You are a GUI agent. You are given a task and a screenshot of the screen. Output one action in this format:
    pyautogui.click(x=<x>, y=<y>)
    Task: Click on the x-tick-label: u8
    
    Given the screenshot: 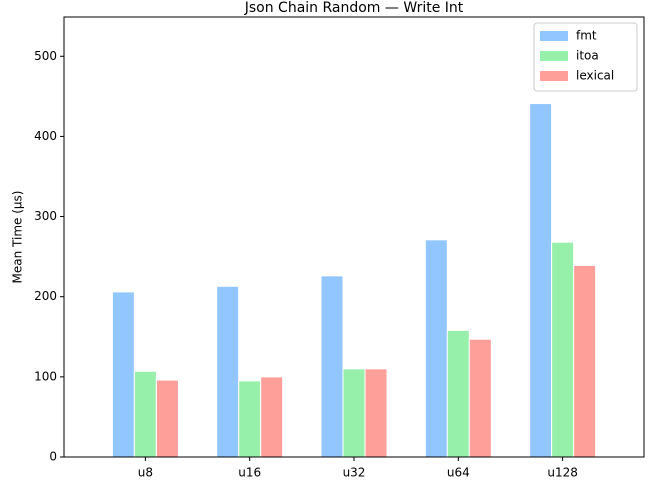 What is the action you would take?
    pyautogui.click(x=145, y=473)
    